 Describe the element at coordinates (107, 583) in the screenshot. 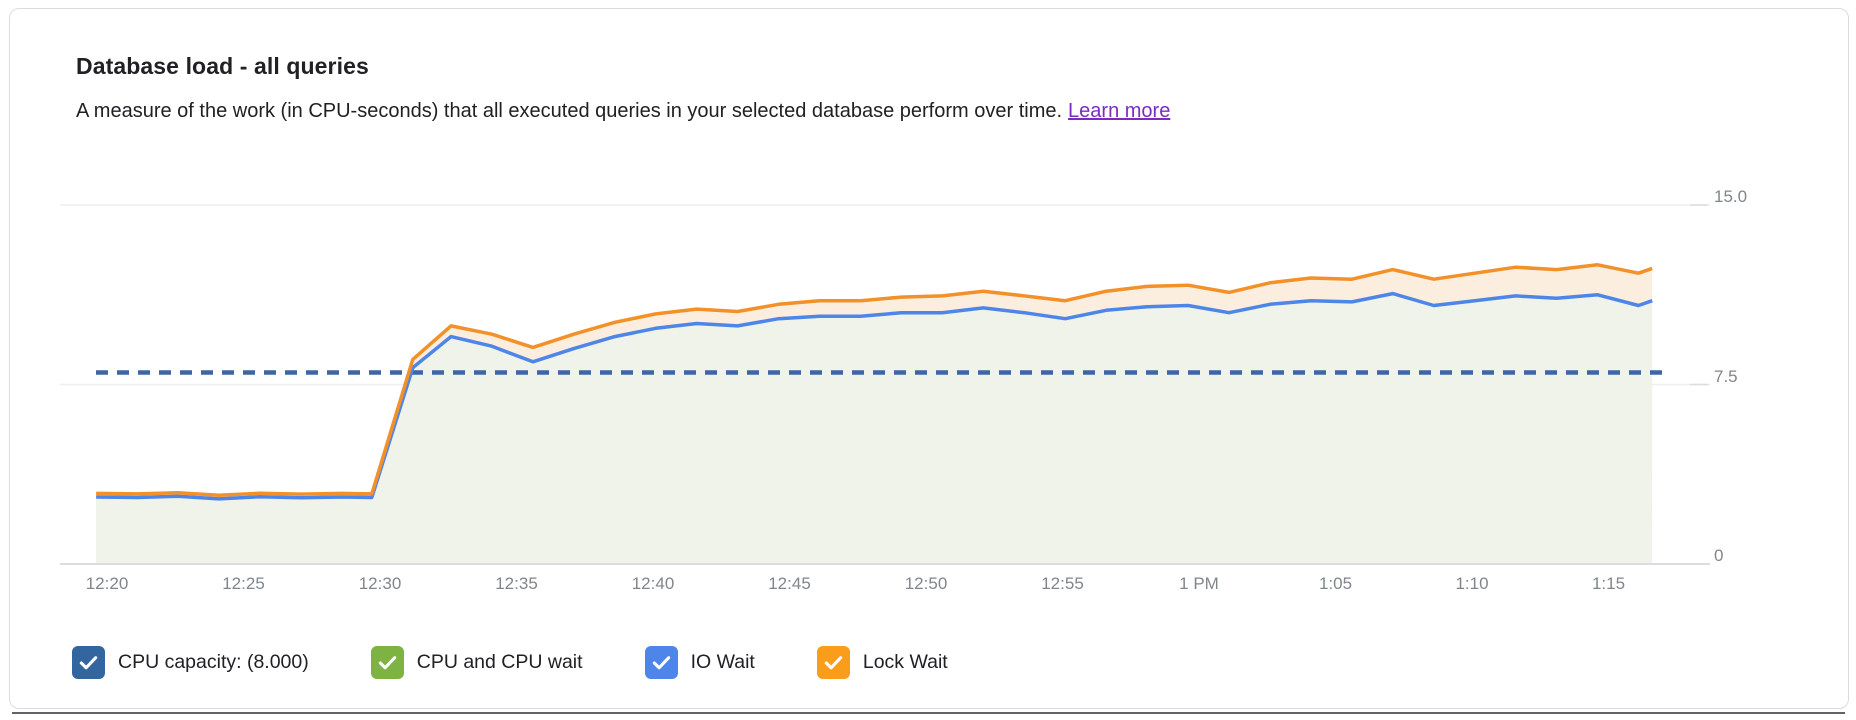

I see `x-axis-label: 12:20` at that location.